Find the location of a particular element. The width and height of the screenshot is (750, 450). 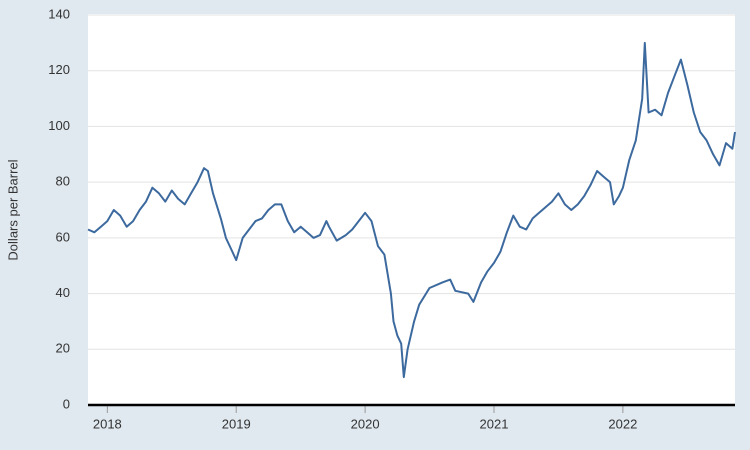

y-tick-label: 0 is located at coordinates (66, 403).